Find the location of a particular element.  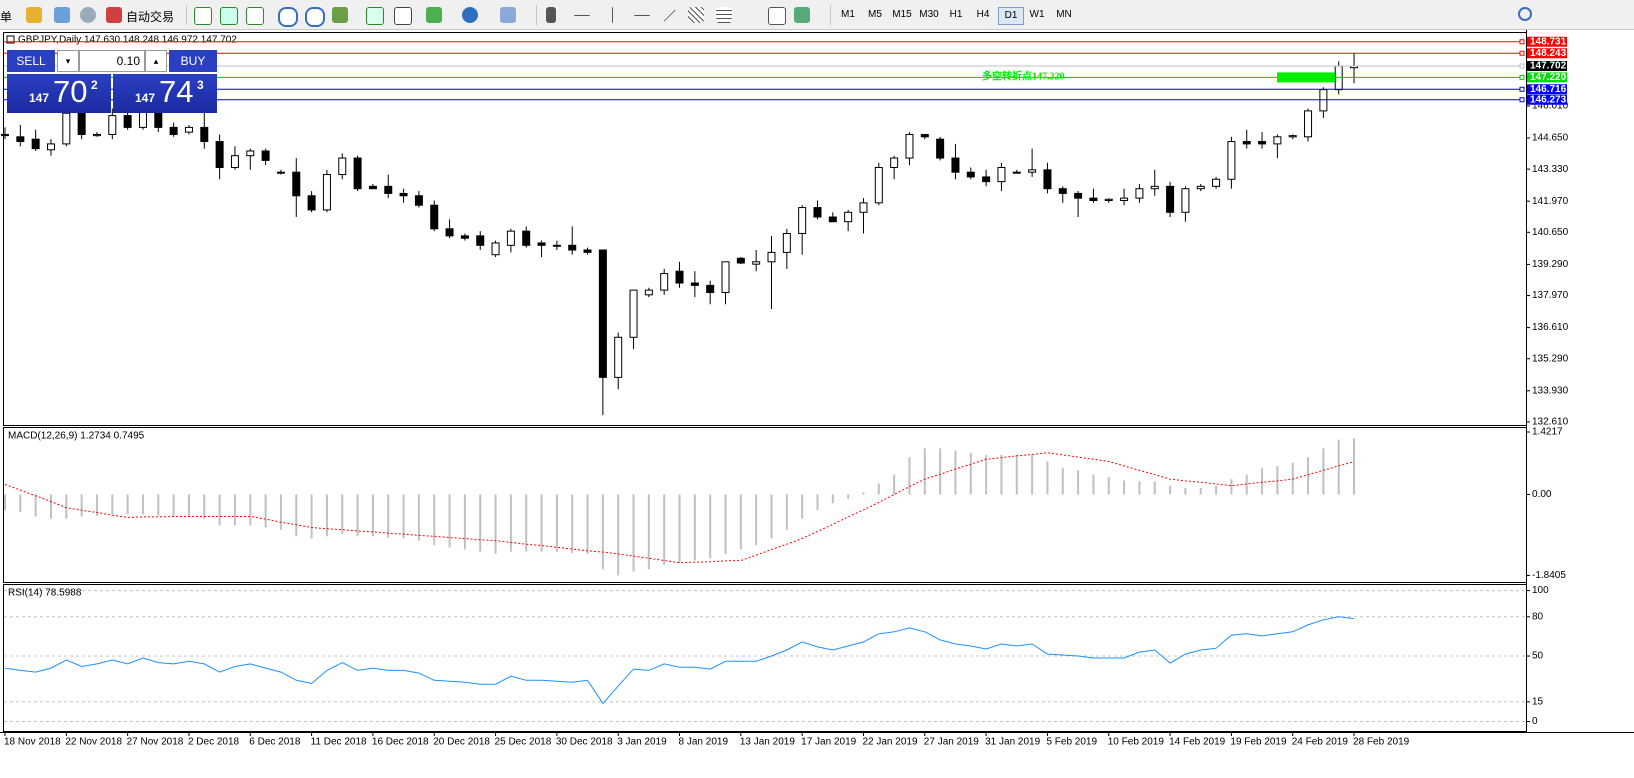

level-label: 147.220 is located at coordinates (1548, 77).